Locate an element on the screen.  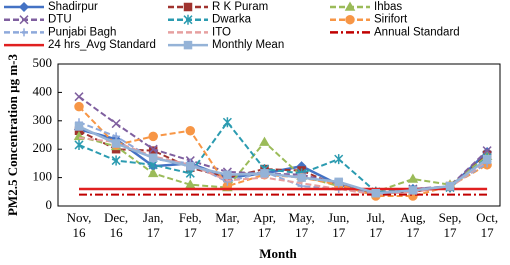
x-tick-label: Apr, 17 is located at coordinates (264, 225).